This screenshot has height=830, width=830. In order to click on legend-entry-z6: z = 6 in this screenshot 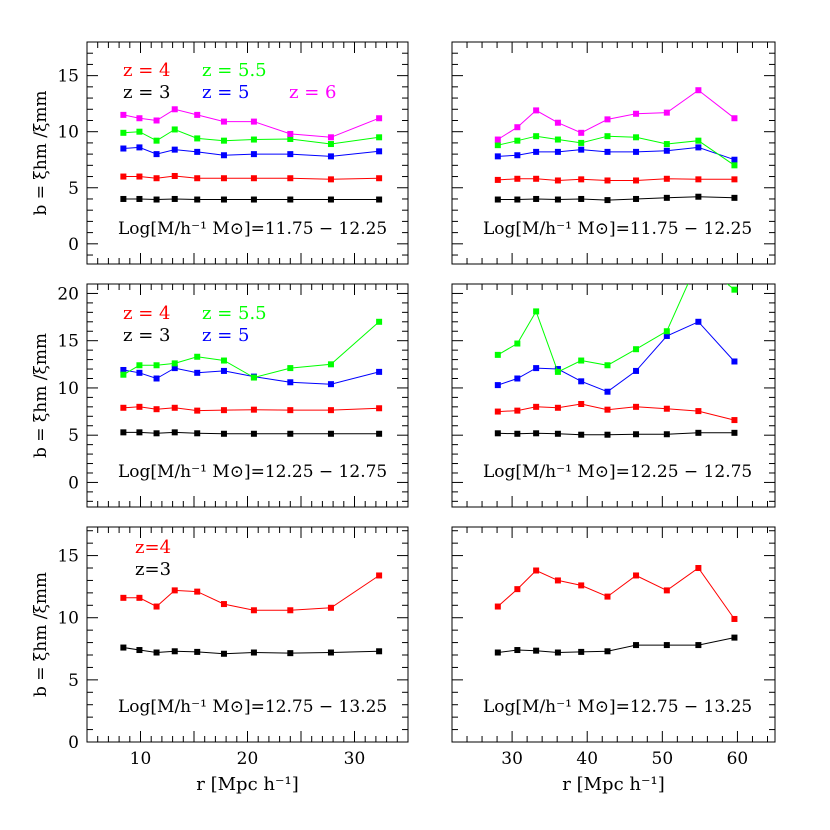, I will do `click(312, 92)`.